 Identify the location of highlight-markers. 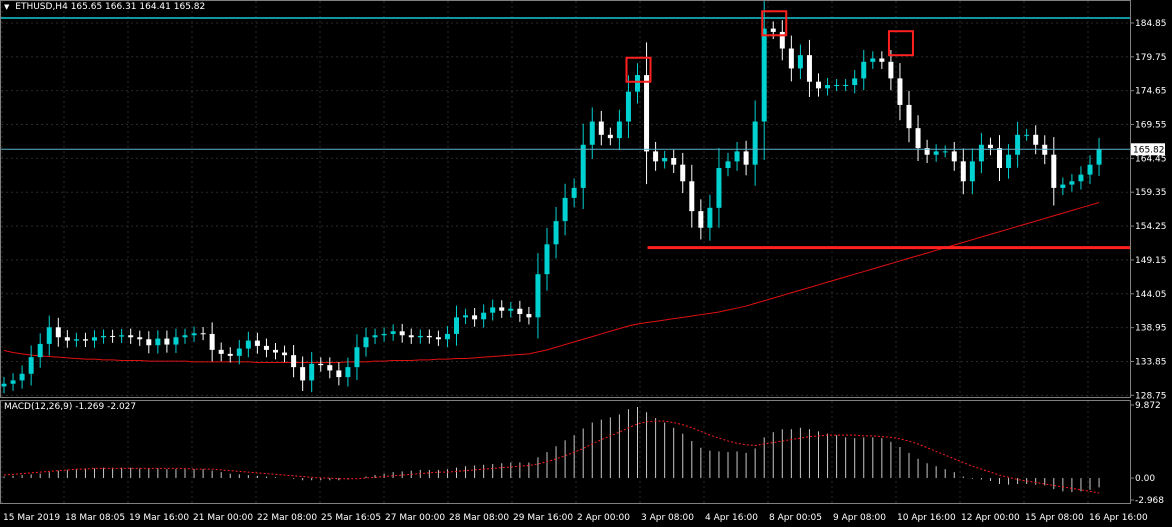
(769, 46).